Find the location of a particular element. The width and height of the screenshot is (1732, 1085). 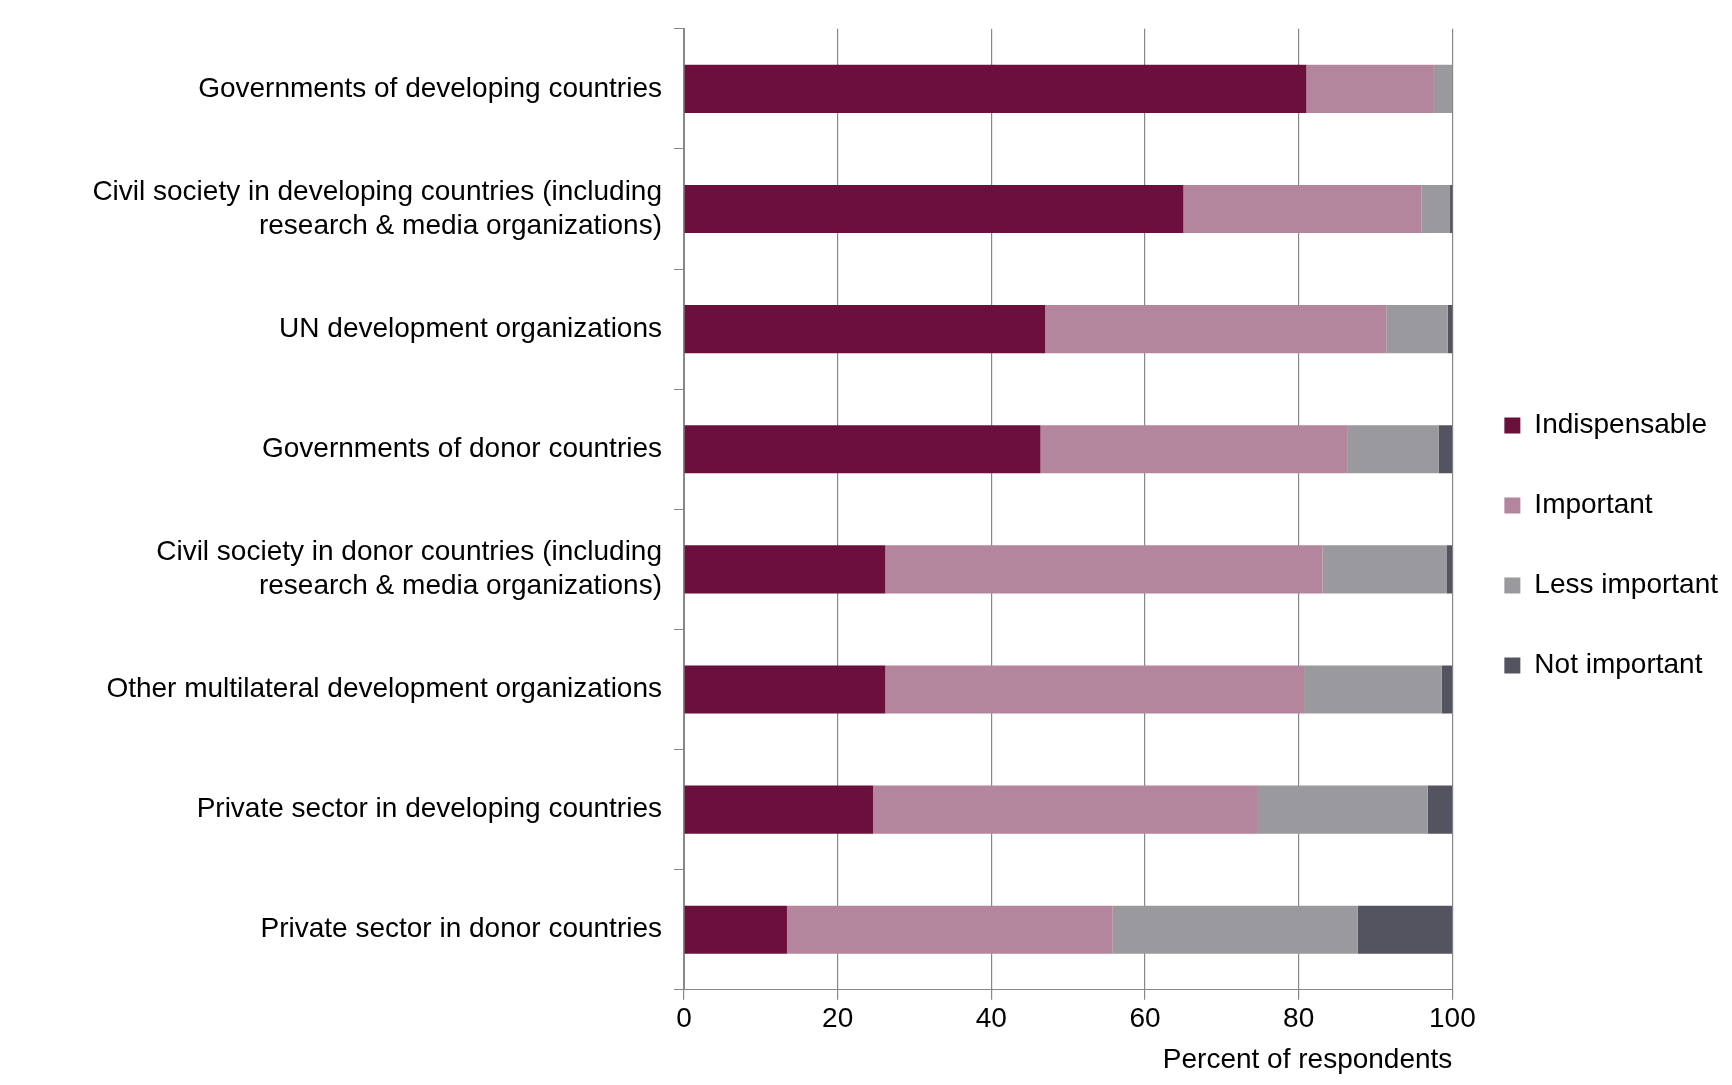

legend-label: Less important is located at coordinates (1626, 584).